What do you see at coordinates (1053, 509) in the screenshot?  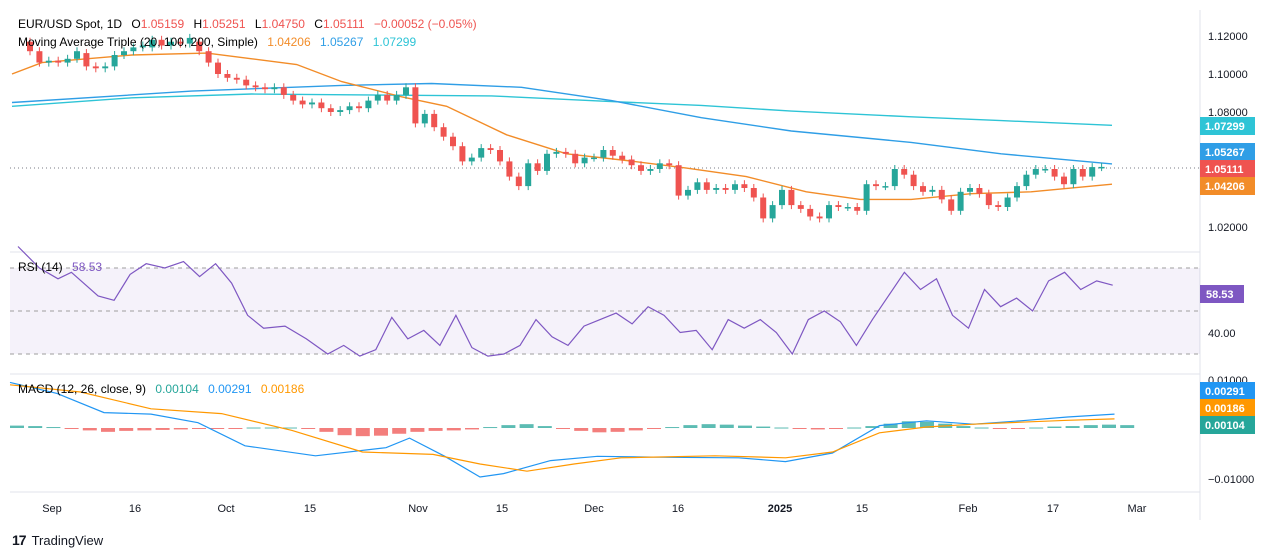 I see `time-label: 17` at bounding box center [1053, 509].